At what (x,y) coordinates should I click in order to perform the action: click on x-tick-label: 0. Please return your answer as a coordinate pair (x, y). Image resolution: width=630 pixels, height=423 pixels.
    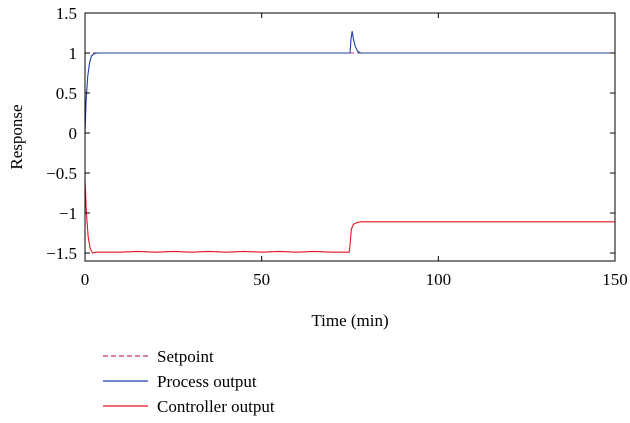
    Looking at the image, I should click on (85, 279).